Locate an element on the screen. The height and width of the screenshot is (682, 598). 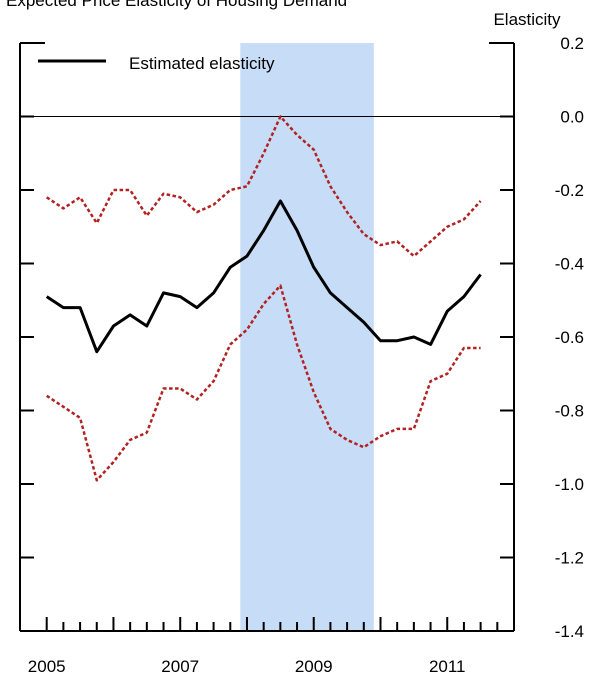
y-tick-label: -0.4 is located at coordinates (569, 264).